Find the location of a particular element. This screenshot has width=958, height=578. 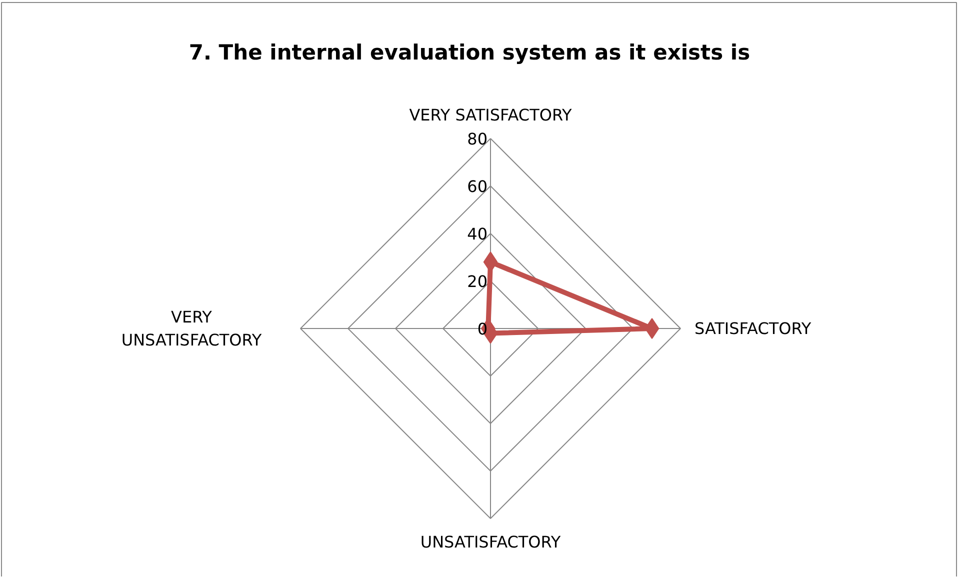

spoke-label: VERY UNSATISFACTORY is located at coordinates (191, 329).